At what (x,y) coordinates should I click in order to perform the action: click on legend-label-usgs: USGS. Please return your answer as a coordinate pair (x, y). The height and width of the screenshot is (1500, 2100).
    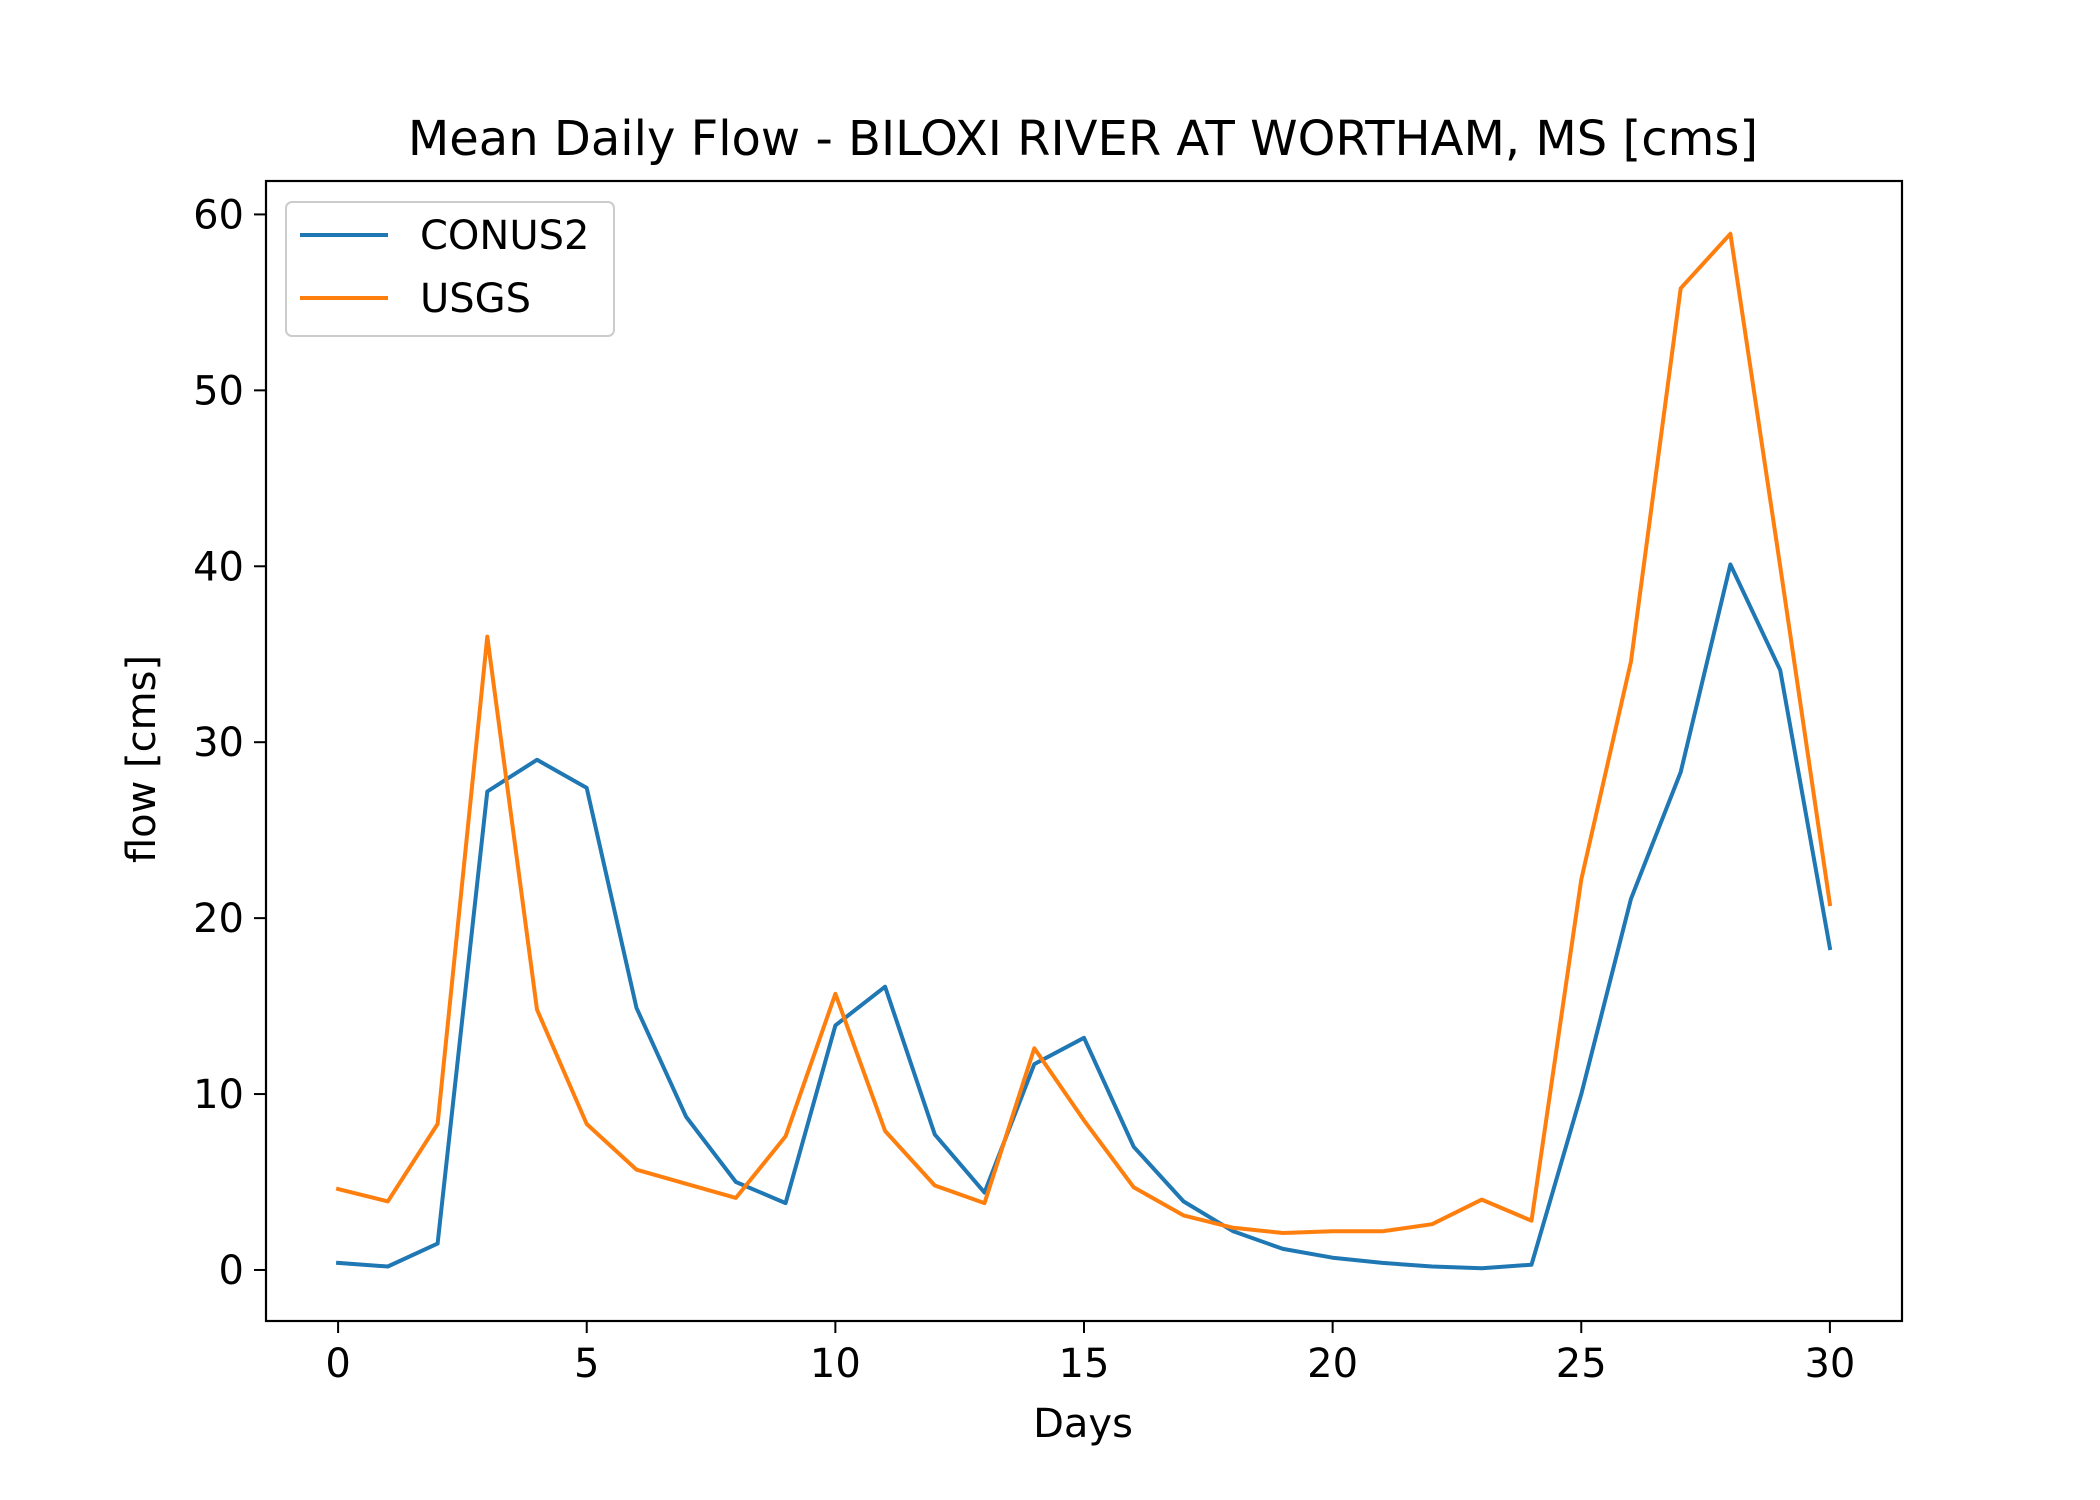
    Looking at the image, I should click on (475, 299).